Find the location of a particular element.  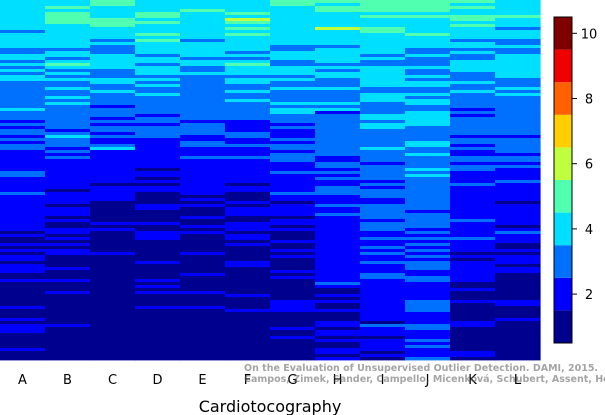

x-tick-labels: A B C D E F G H I J K L is located at coordinates (270, 380).